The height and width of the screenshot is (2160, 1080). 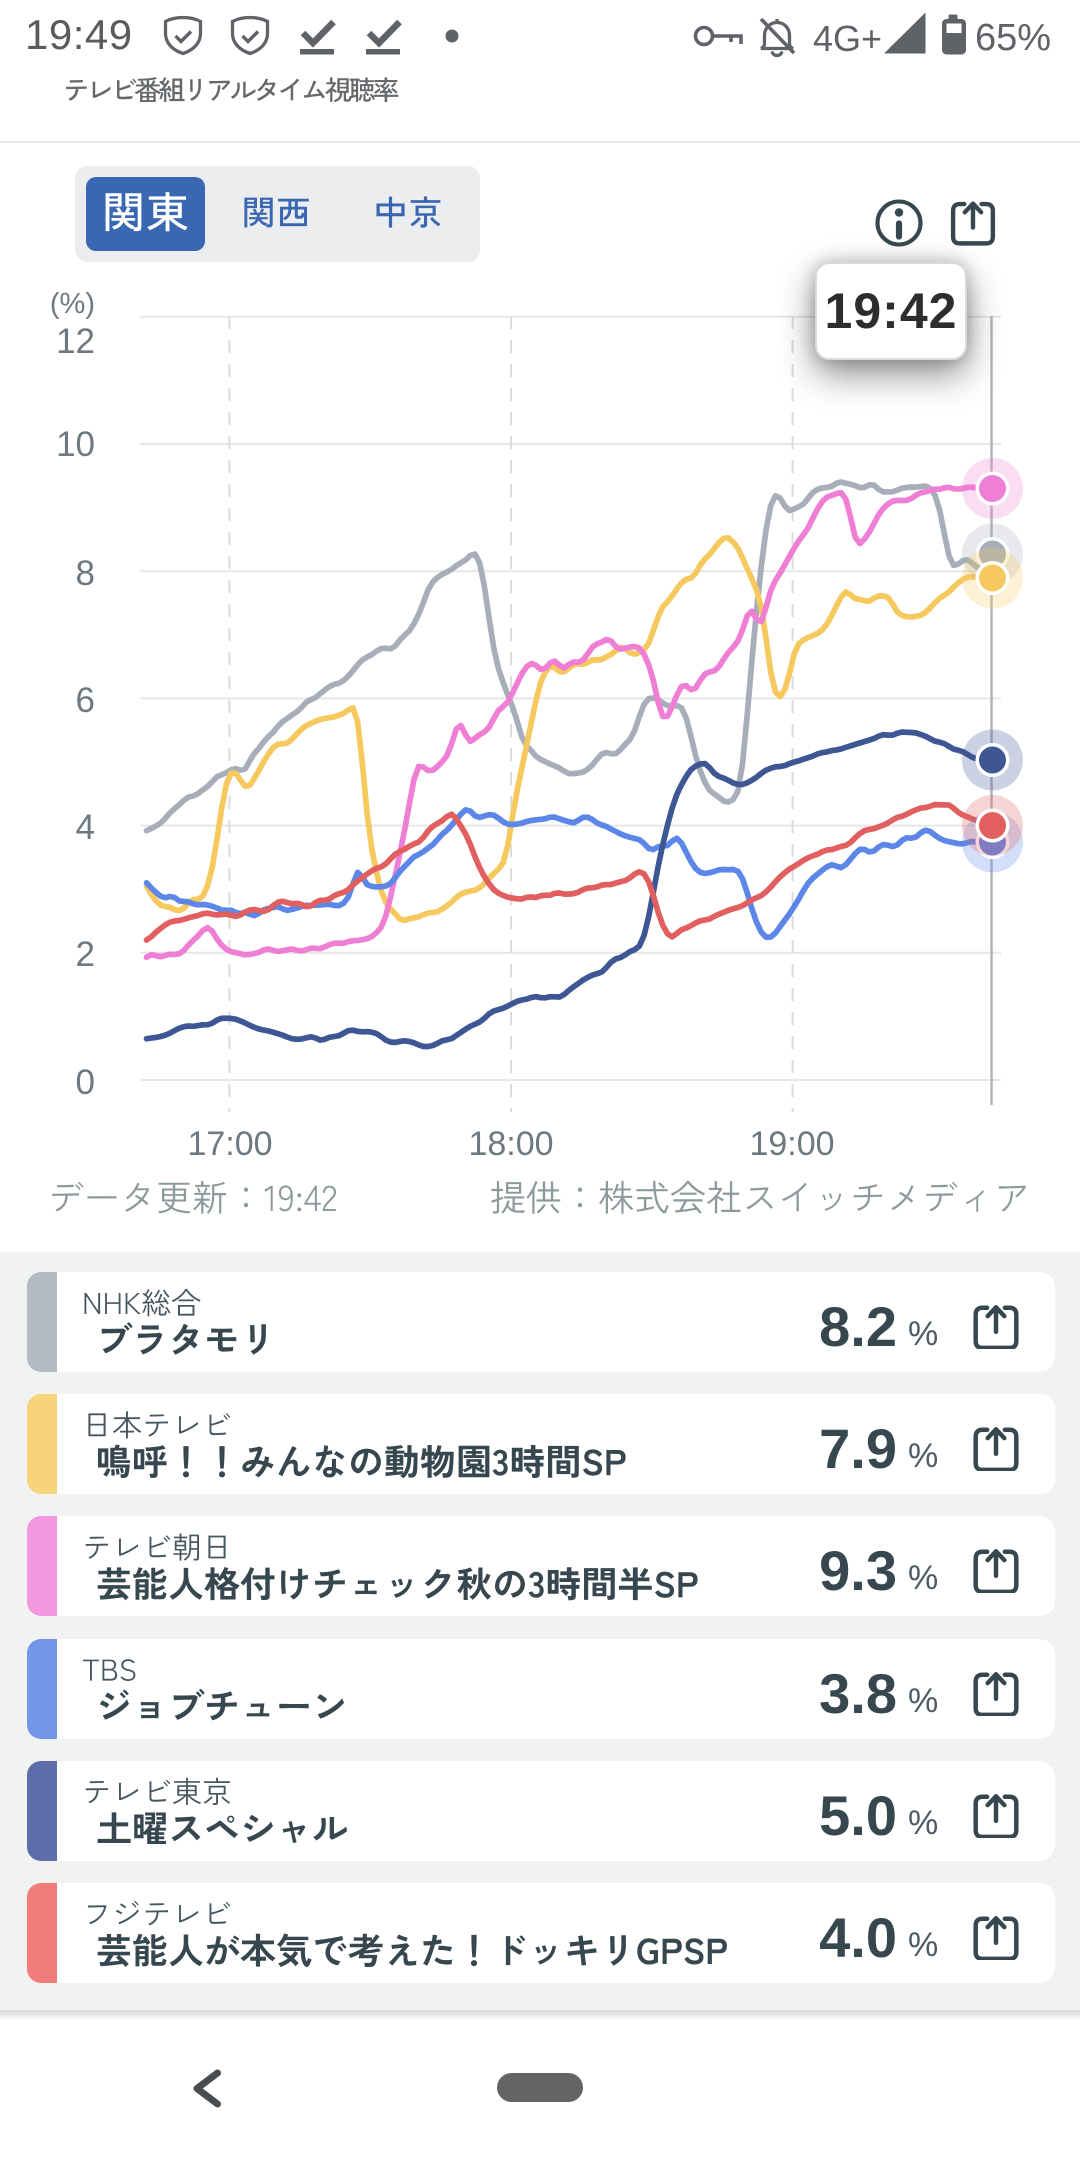 I want to click on svg-text: 10, so click(x=75, y=444).